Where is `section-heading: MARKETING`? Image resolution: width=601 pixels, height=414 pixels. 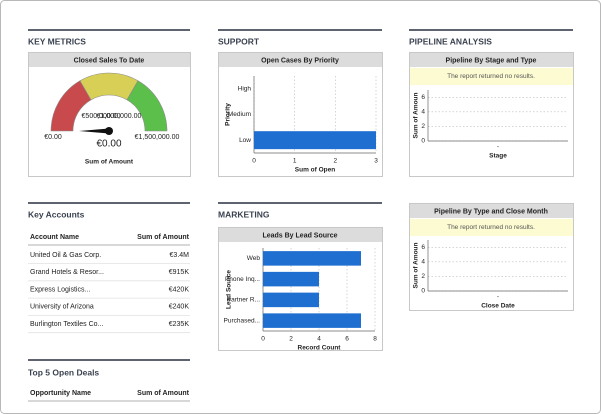 section-heading: MARKETING is located at coordinates (244, 214).